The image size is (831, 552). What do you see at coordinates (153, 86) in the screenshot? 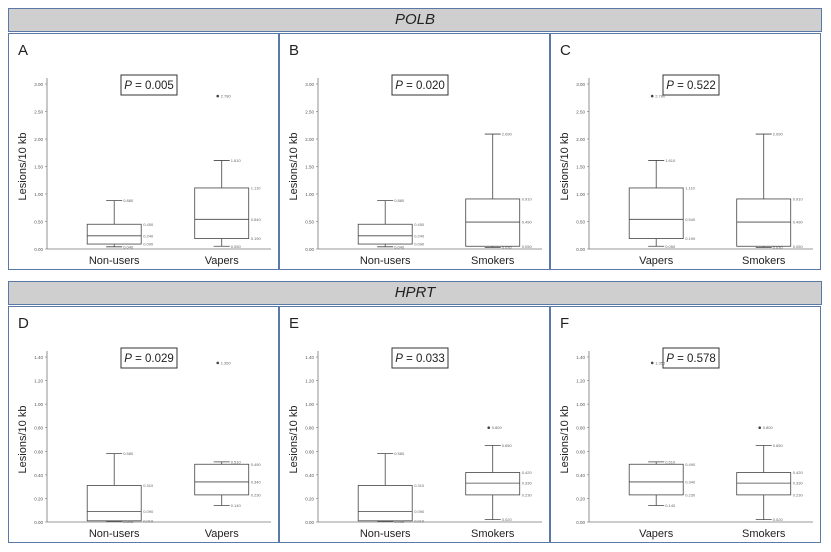
I see `p-value: = 0.005` at bounding box center [153, 86].